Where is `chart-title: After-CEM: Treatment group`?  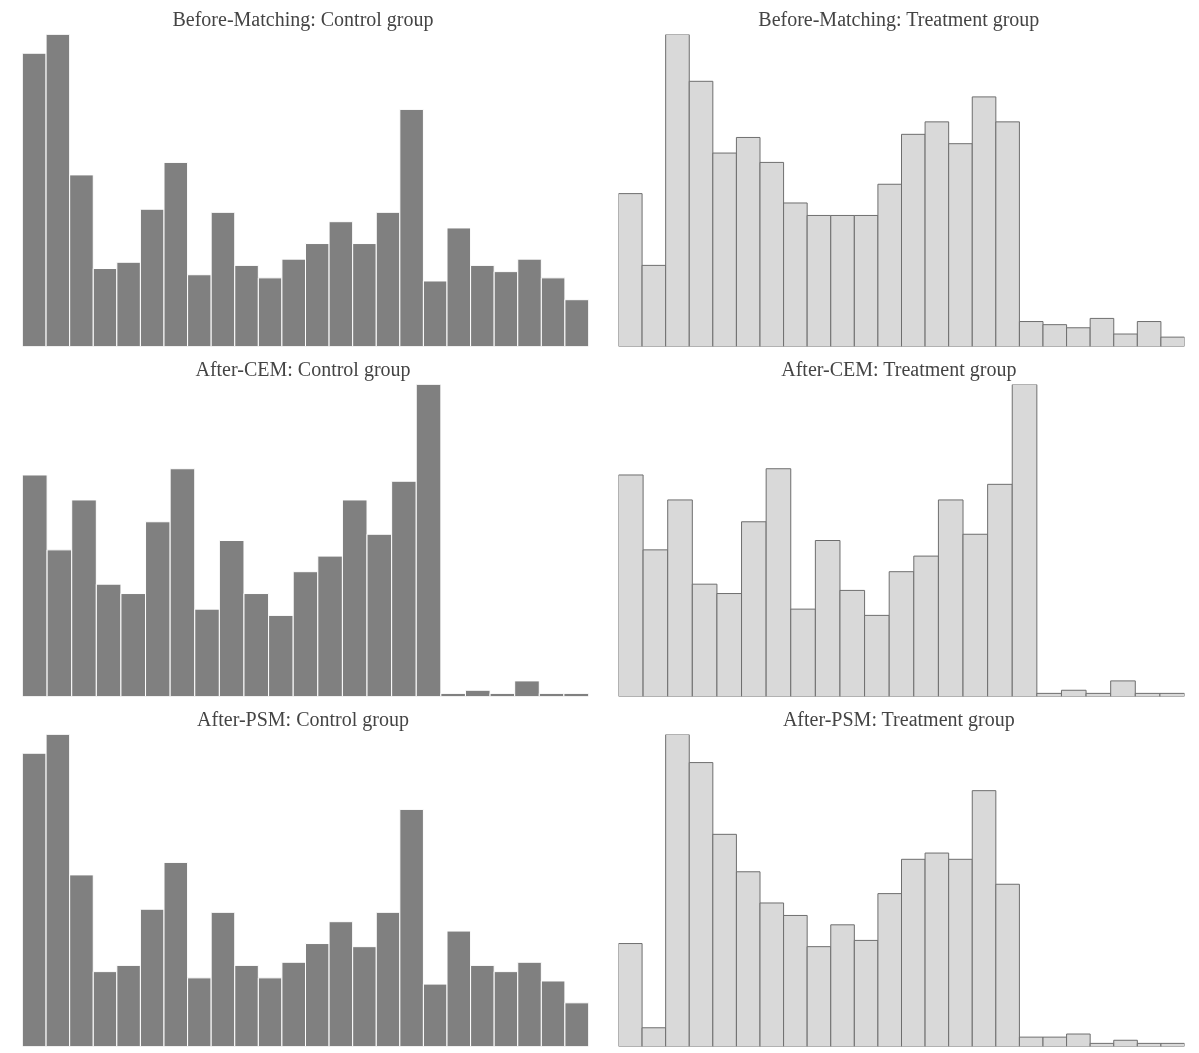 chart-title: After-CEM: Treatment group is located at coordinates (899, 369).